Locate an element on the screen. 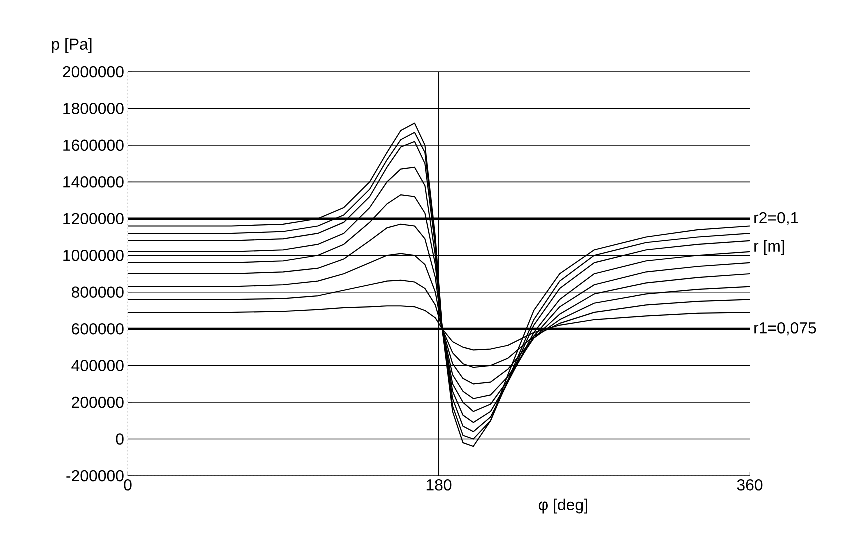  y-tick-label: 600000 is located at coordinates (98, 329).